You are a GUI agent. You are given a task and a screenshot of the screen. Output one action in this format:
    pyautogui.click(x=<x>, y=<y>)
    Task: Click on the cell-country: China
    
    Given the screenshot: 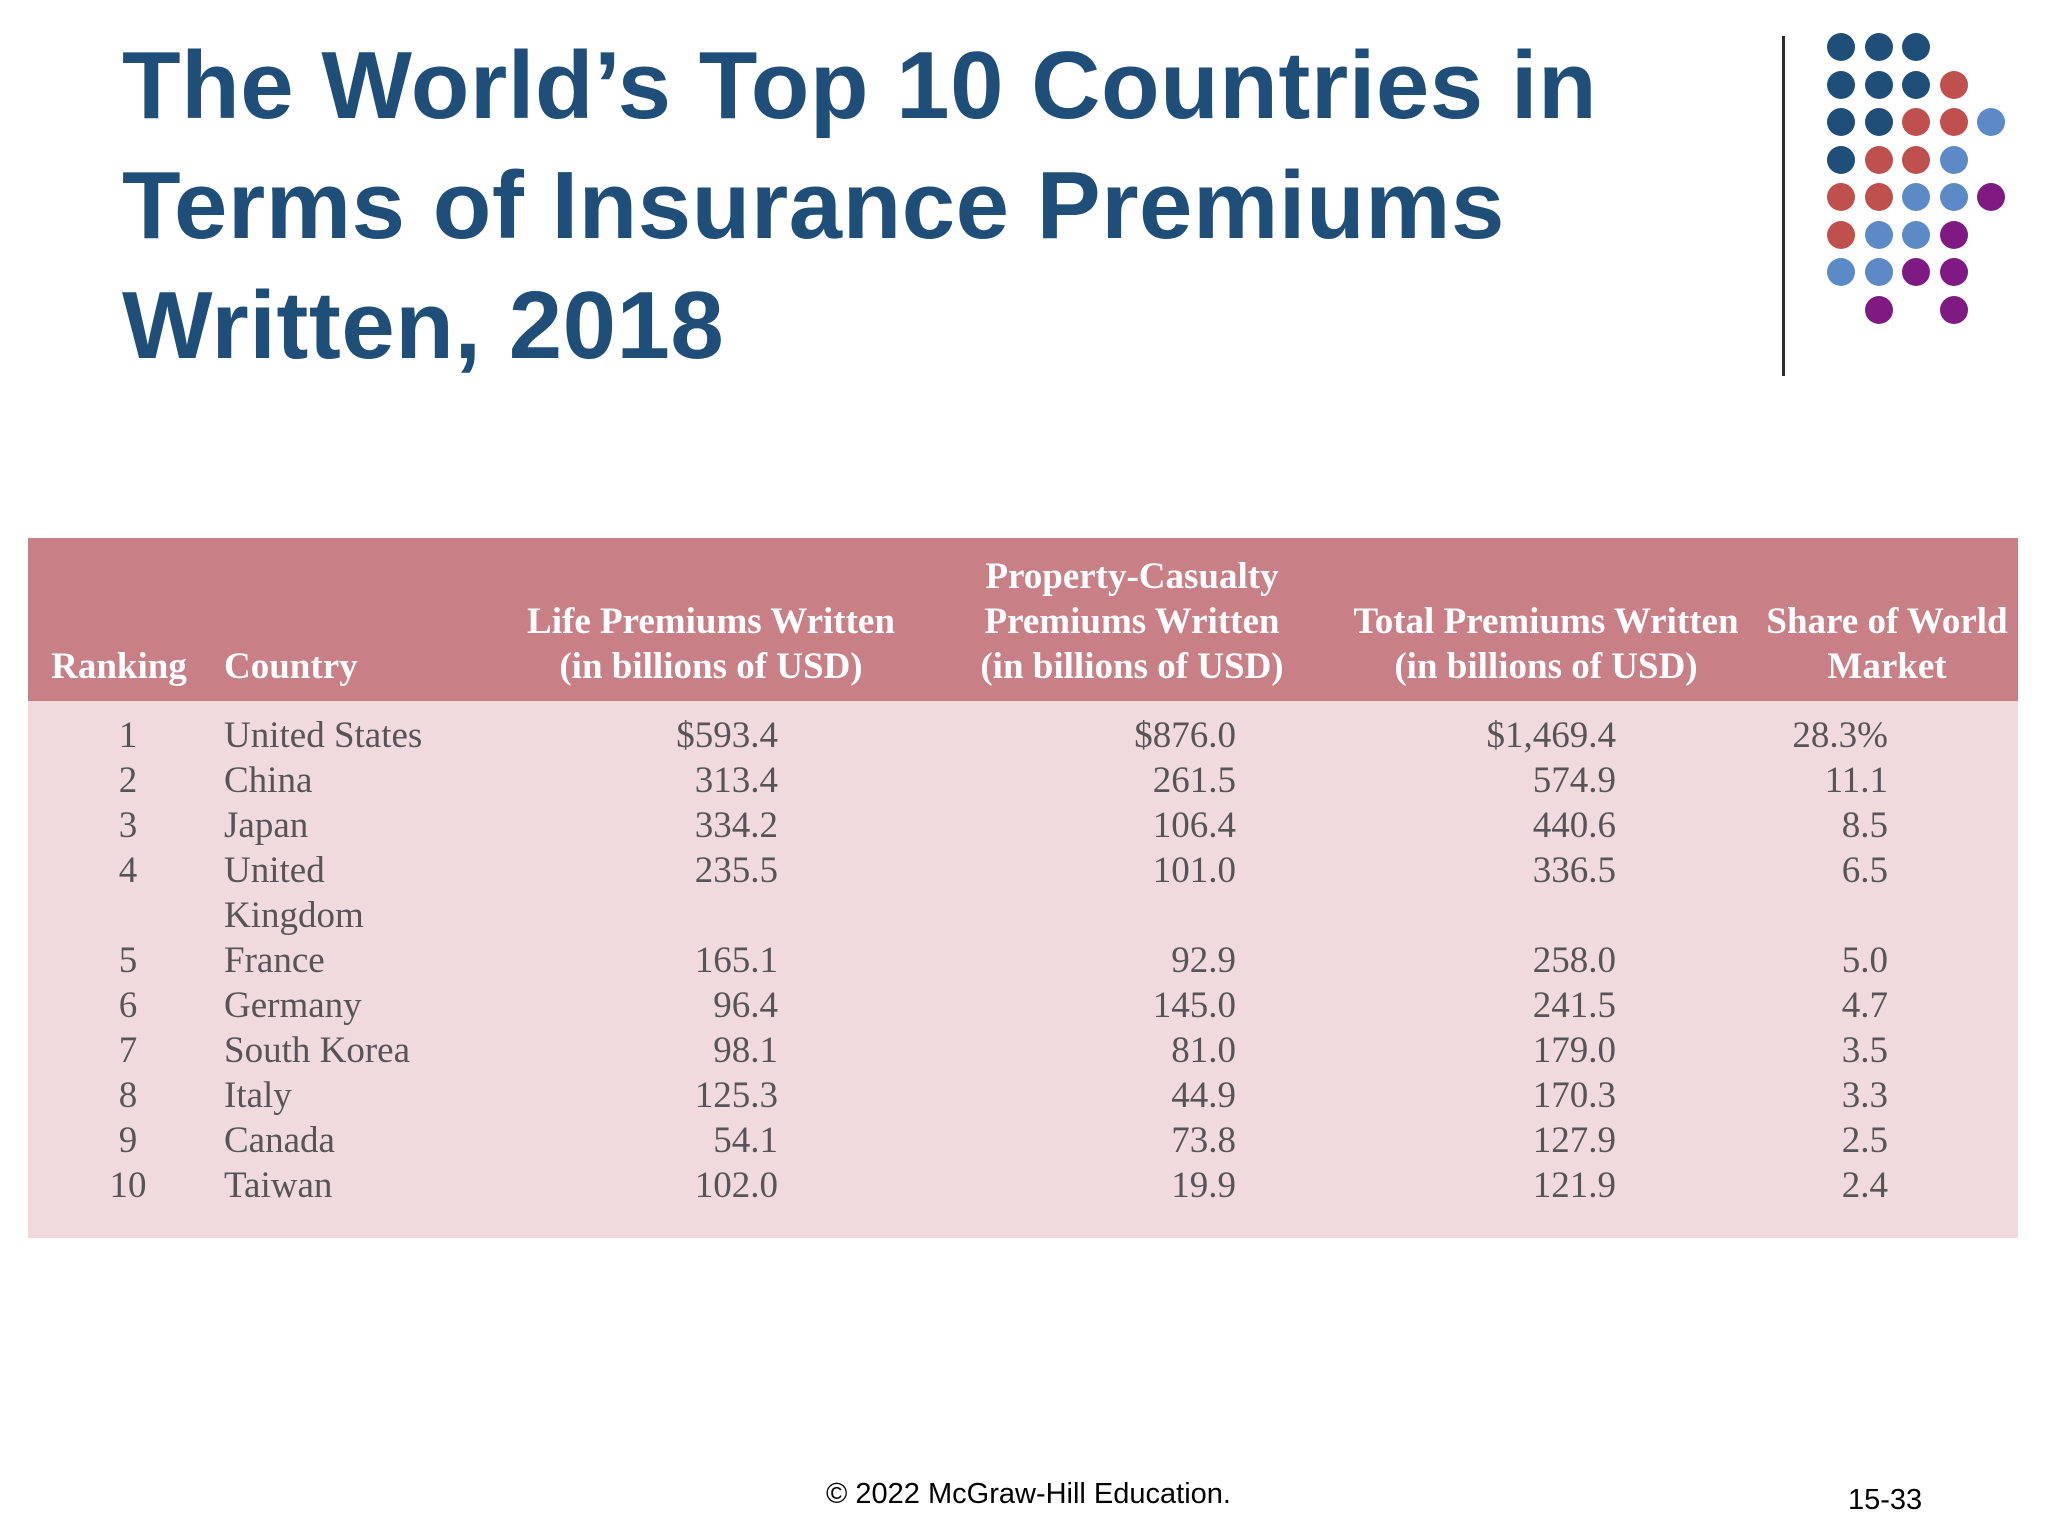 What is the action you would take?
    pyautogui.click(x=352, y=780)
    